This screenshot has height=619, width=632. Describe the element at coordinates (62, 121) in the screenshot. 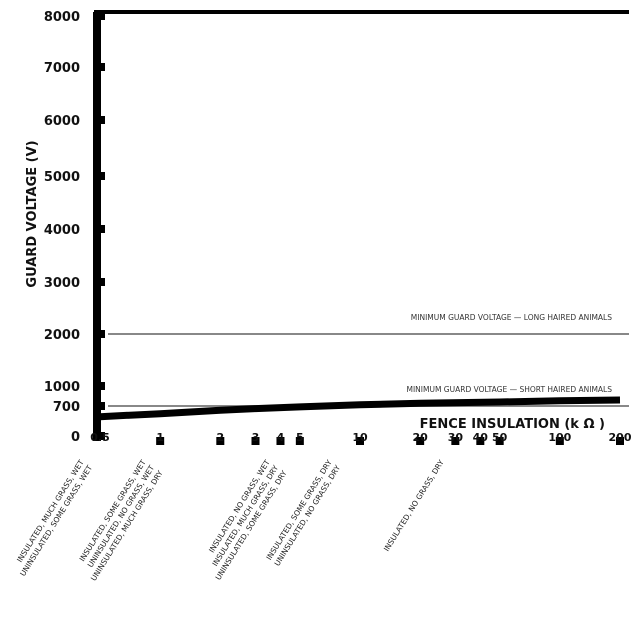

I see `y-tick-label: 6000` at that location.